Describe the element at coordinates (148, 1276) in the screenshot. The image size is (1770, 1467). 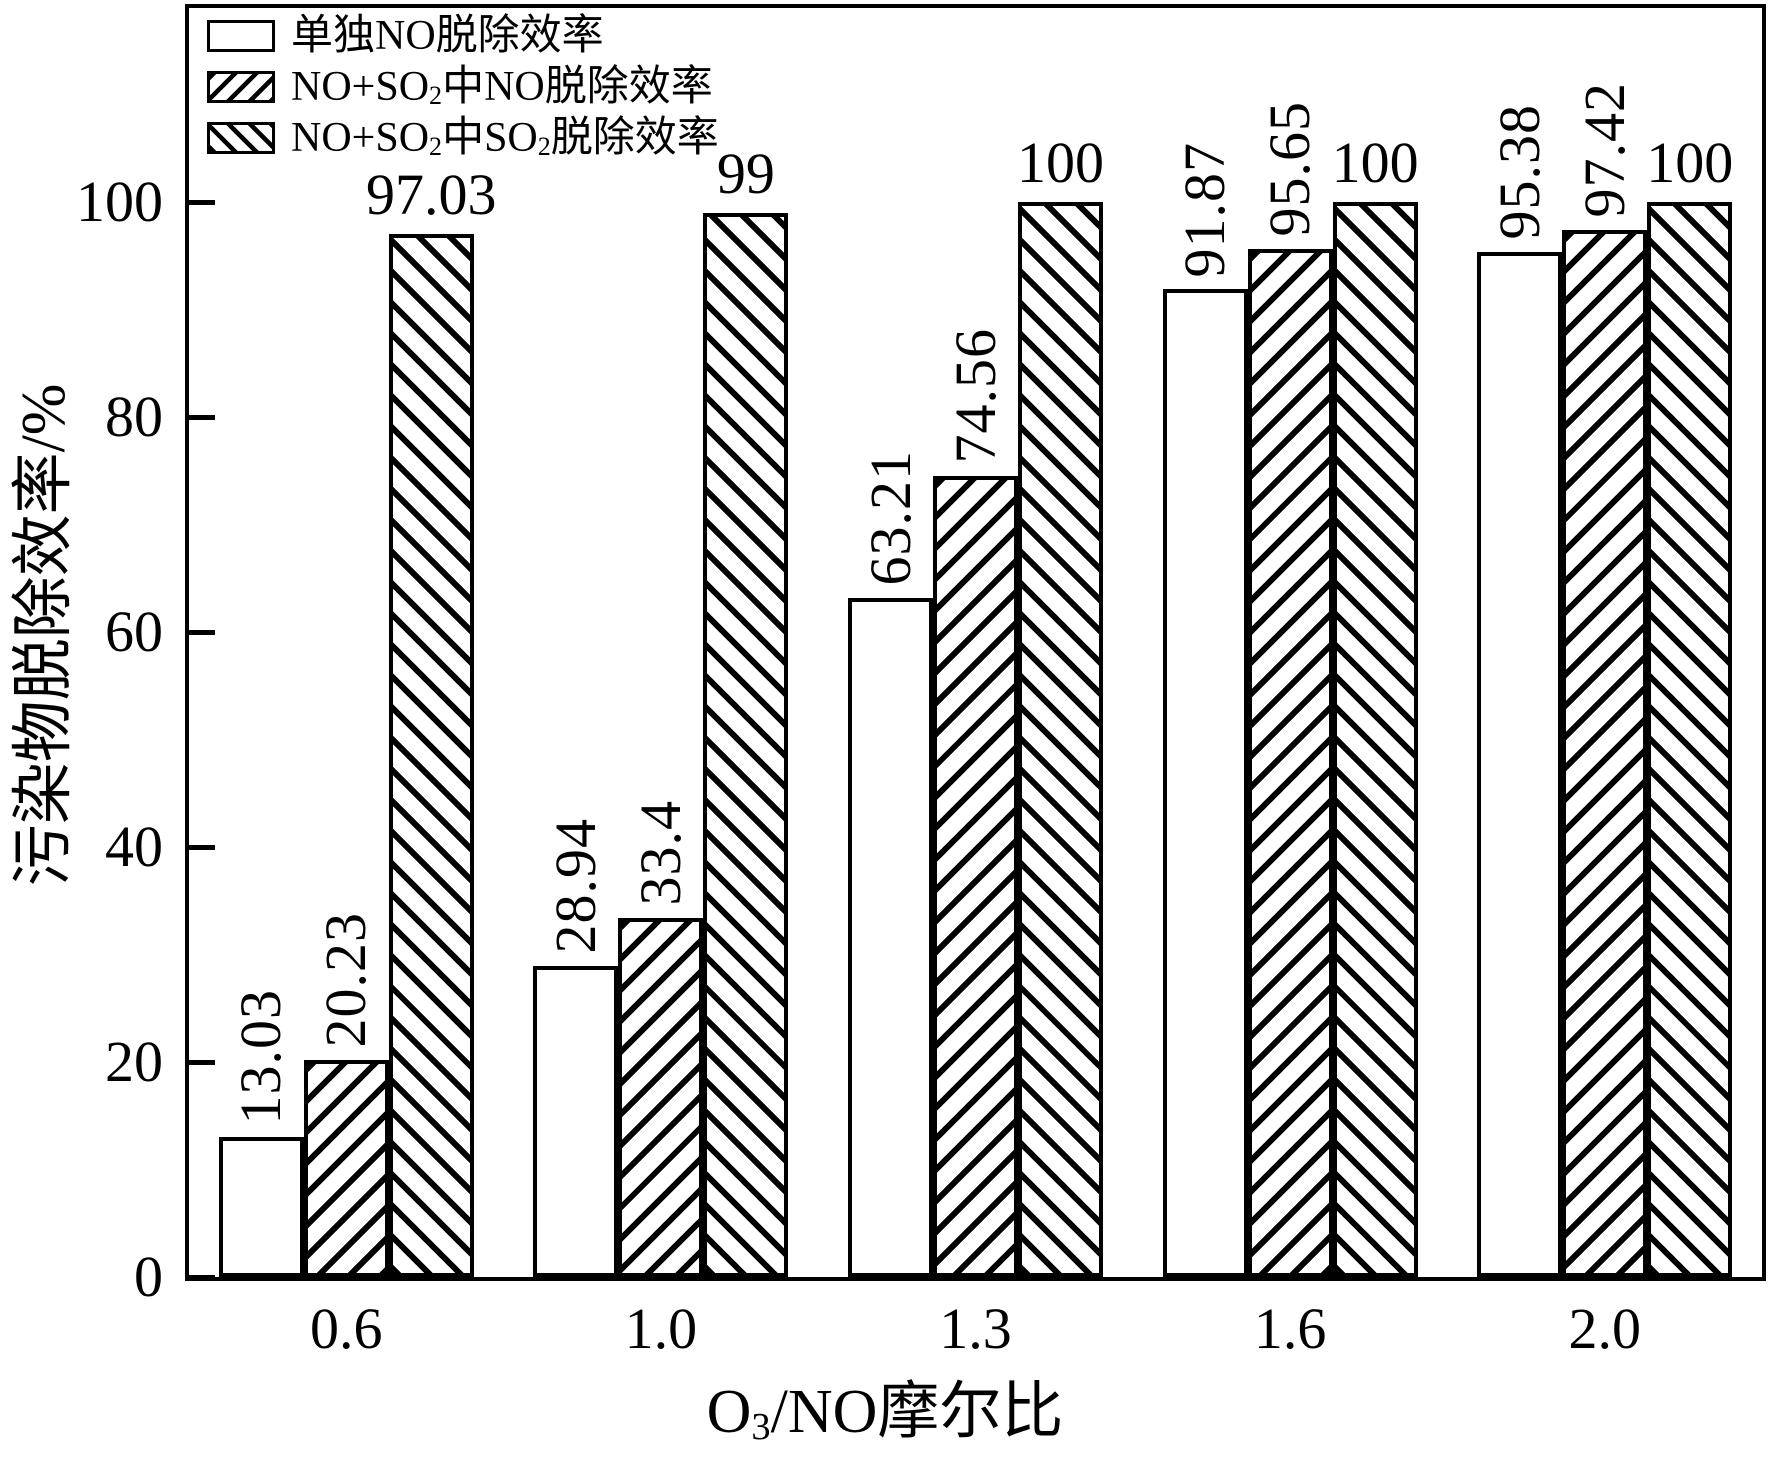
I see `y-tick-label: 0` at that location.